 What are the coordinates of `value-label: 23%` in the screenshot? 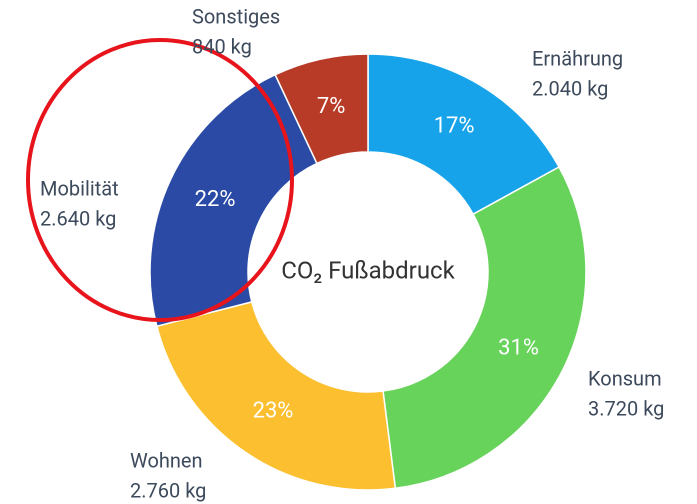 It's located at (273, 411).